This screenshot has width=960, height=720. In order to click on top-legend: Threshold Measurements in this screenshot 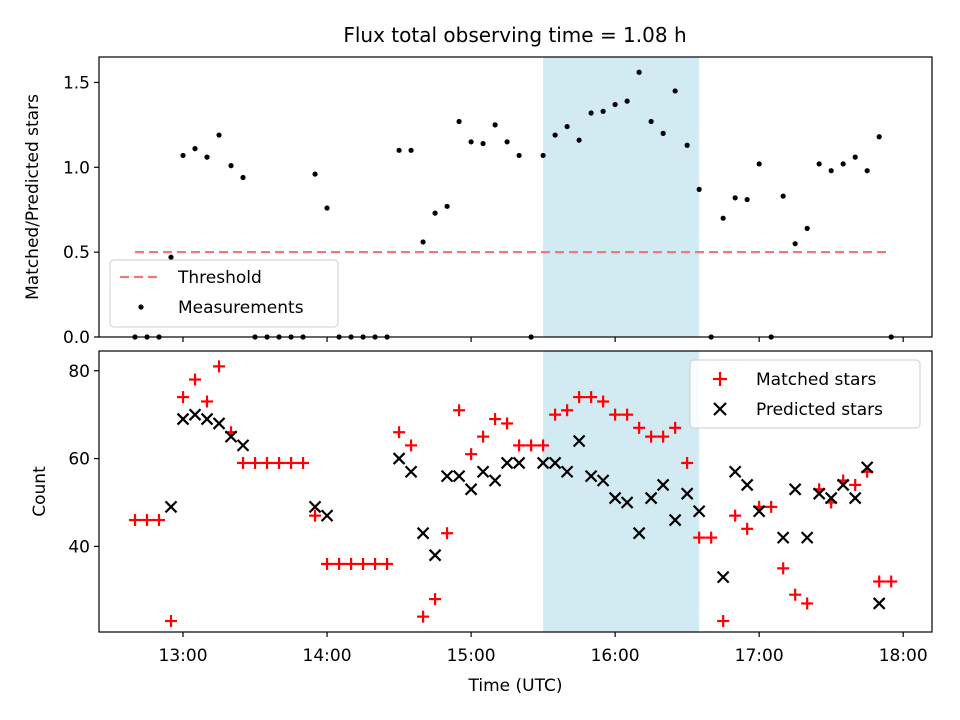, I will do `click(224, 293)`.